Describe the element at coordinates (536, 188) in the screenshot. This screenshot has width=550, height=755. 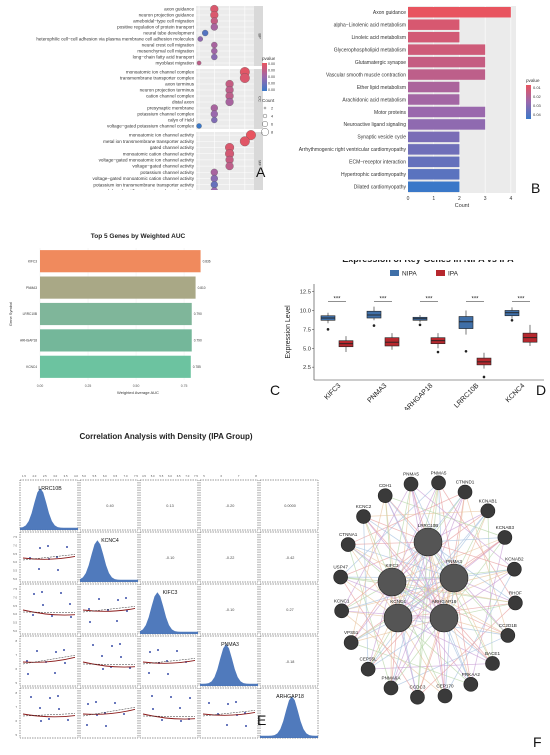
I see `panel-letter-b: B` at that location.